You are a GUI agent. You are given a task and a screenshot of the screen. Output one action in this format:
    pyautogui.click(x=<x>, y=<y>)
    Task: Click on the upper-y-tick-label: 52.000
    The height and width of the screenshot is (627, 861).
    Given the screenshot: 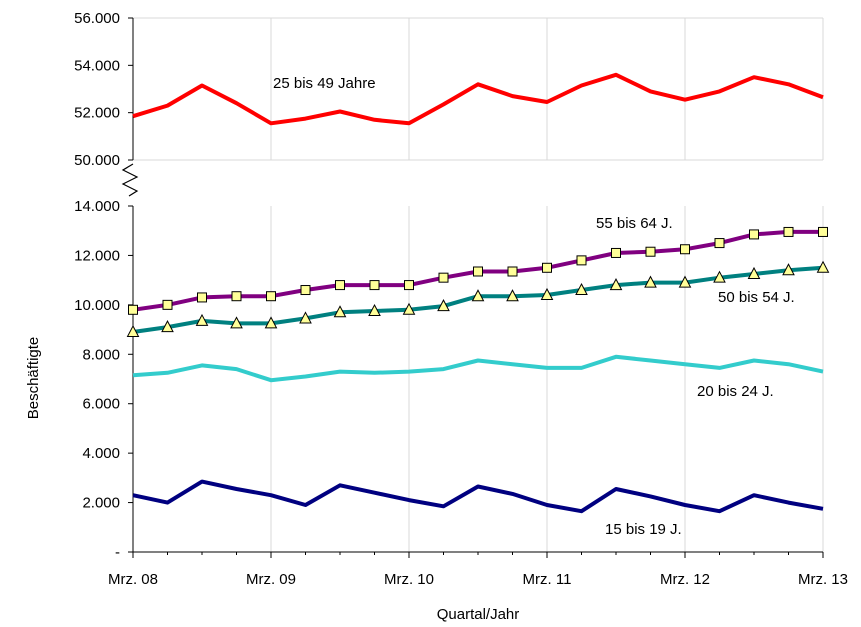 What is the action you would take?
    pyautogui.click(x=97, y=113)
    